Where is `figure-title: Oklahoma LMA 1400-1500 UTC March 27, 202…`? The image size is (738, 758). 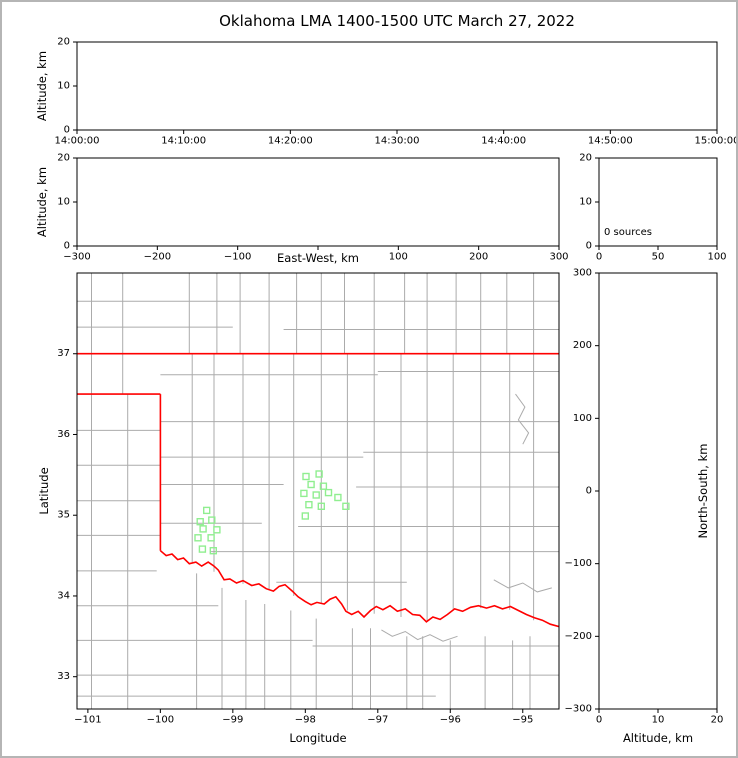
figure-title: Oklahoma LMA 1400-1500 UTC March 27, 202… is located at coordinates (397, 21).